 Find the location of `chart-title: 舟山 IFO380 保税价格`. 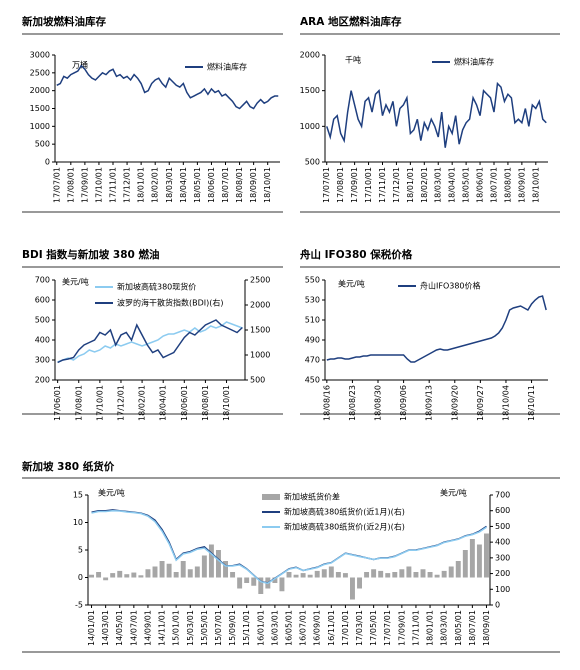

chart-title: 舟山 IFO380 保税价格 is located at coordinates (356, 254).